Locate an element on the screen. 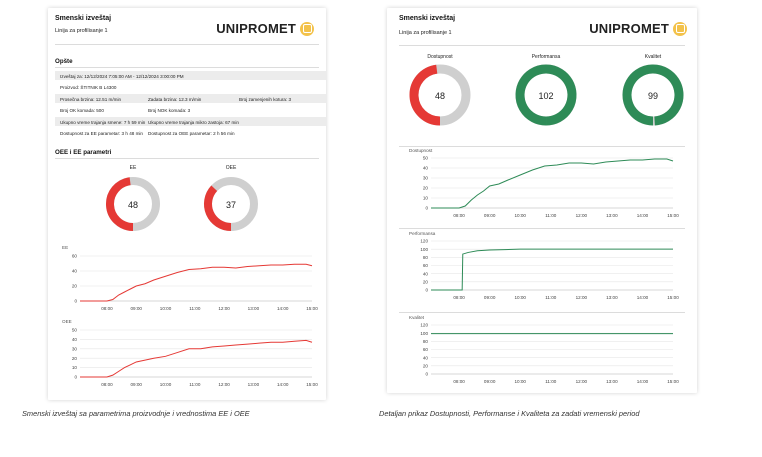 The height and width of the screenshot is (457, 762). gauge-oee is located at coordinates (231, 204).